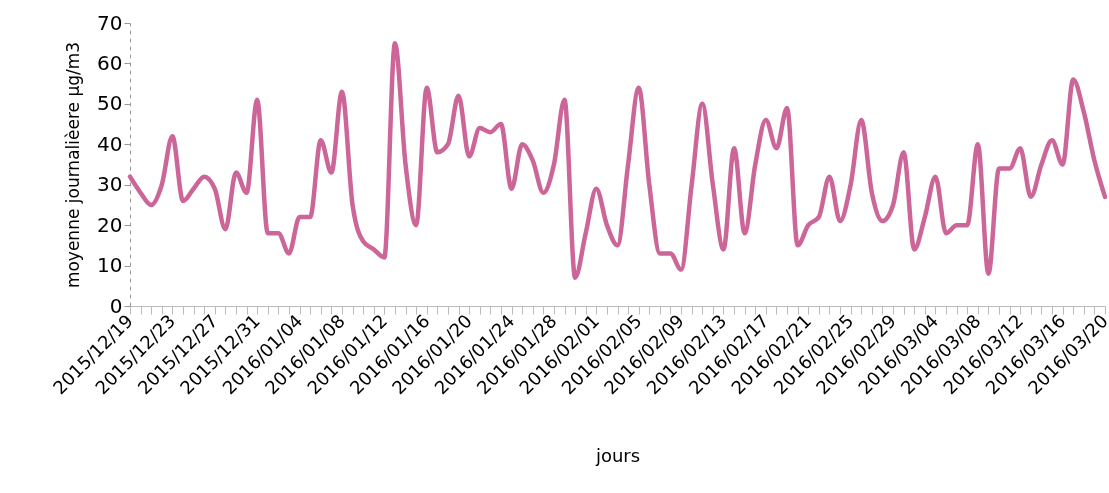  I want to click on y-tick-label: 50, so click(110, 103).